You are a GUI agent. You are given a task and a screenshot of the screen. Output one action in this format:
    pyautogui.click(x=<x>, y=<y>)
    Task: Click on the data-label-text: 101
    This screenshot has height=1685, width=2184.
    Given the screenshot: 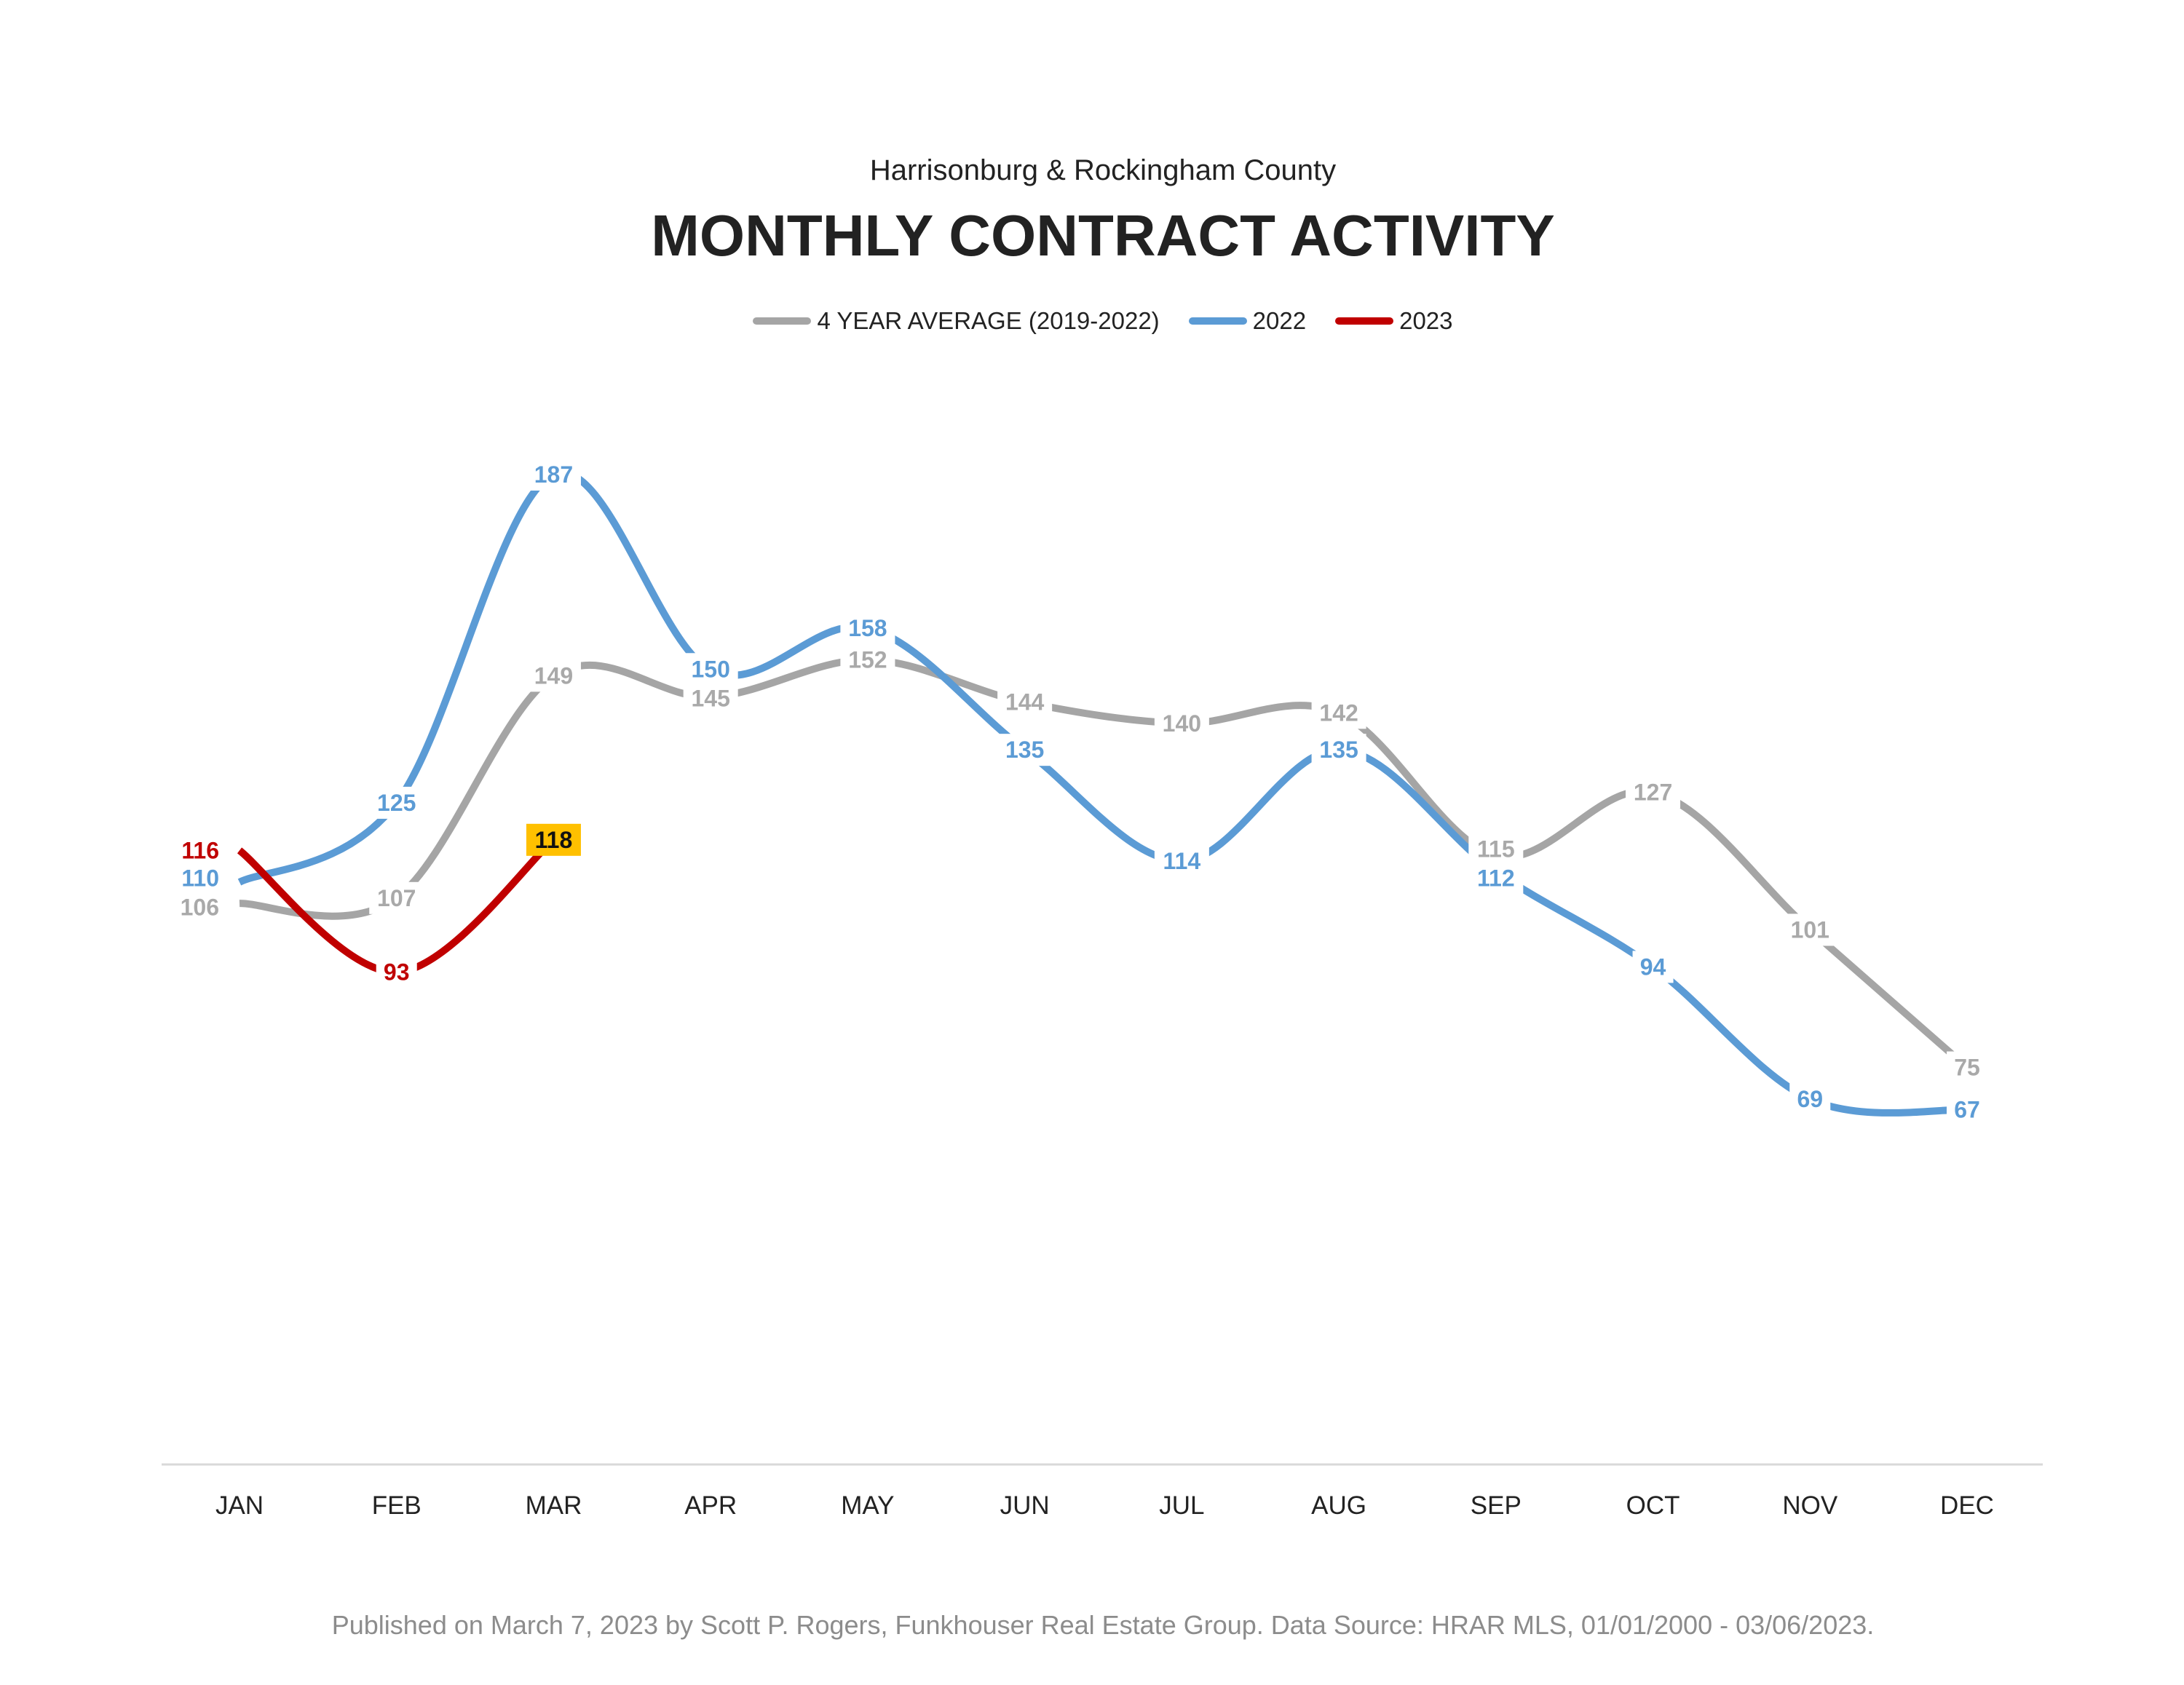 What is the action you would take?
    pyautogui.click(x=1810, y=929)
    